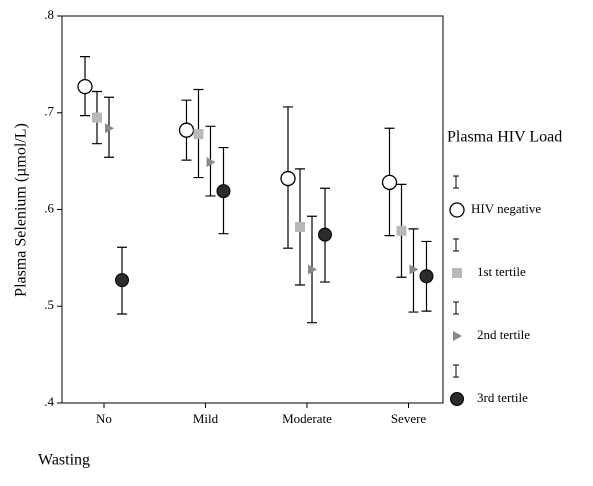  I want to click on y-tick-label: .7, so click(49, 111).